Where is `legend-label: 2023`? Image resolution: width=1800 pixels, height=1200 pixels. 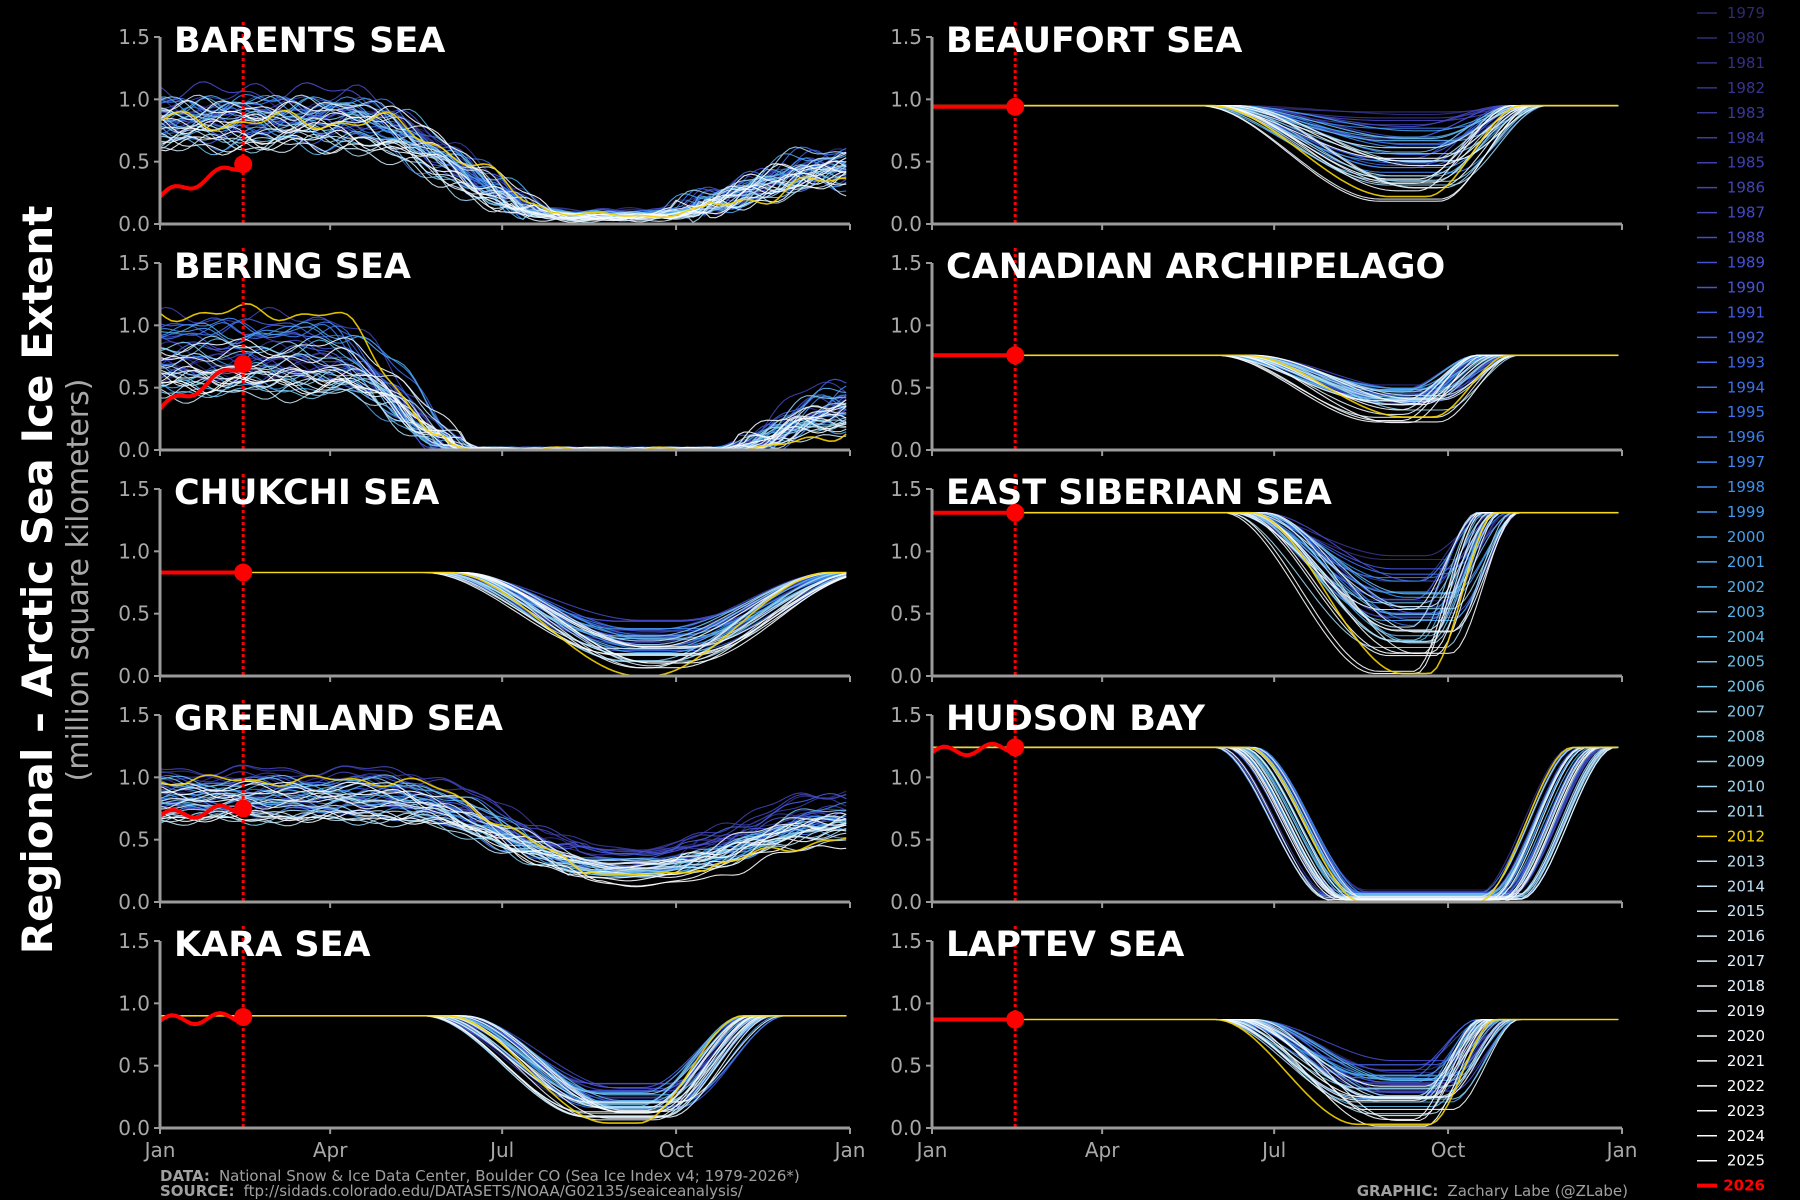 legend-label: 2023 is located at coordinates (1746, 1111).